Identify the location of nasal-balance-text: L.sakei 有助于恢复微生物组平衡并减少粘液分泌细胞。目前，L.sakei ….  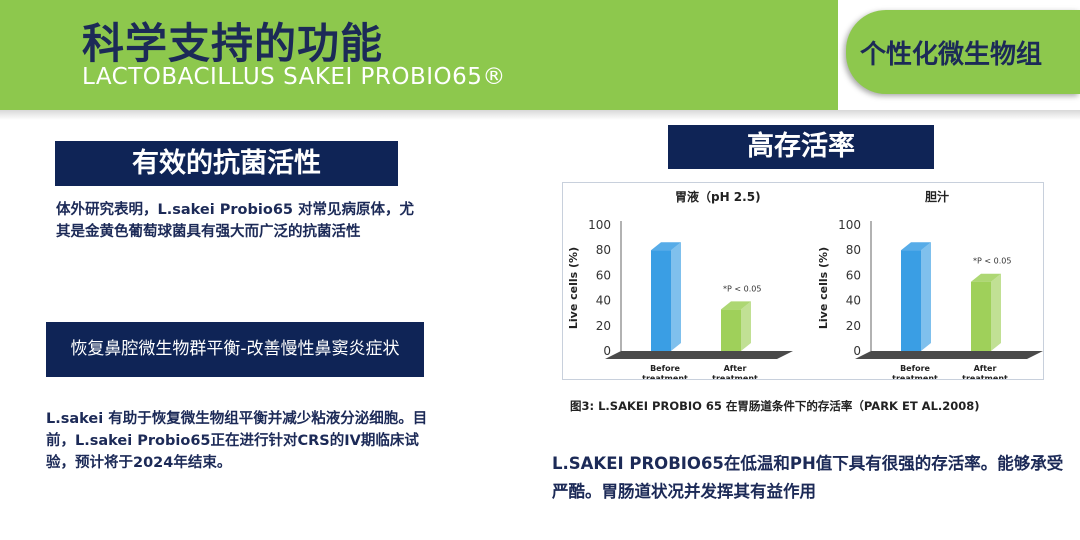
(237, 441).